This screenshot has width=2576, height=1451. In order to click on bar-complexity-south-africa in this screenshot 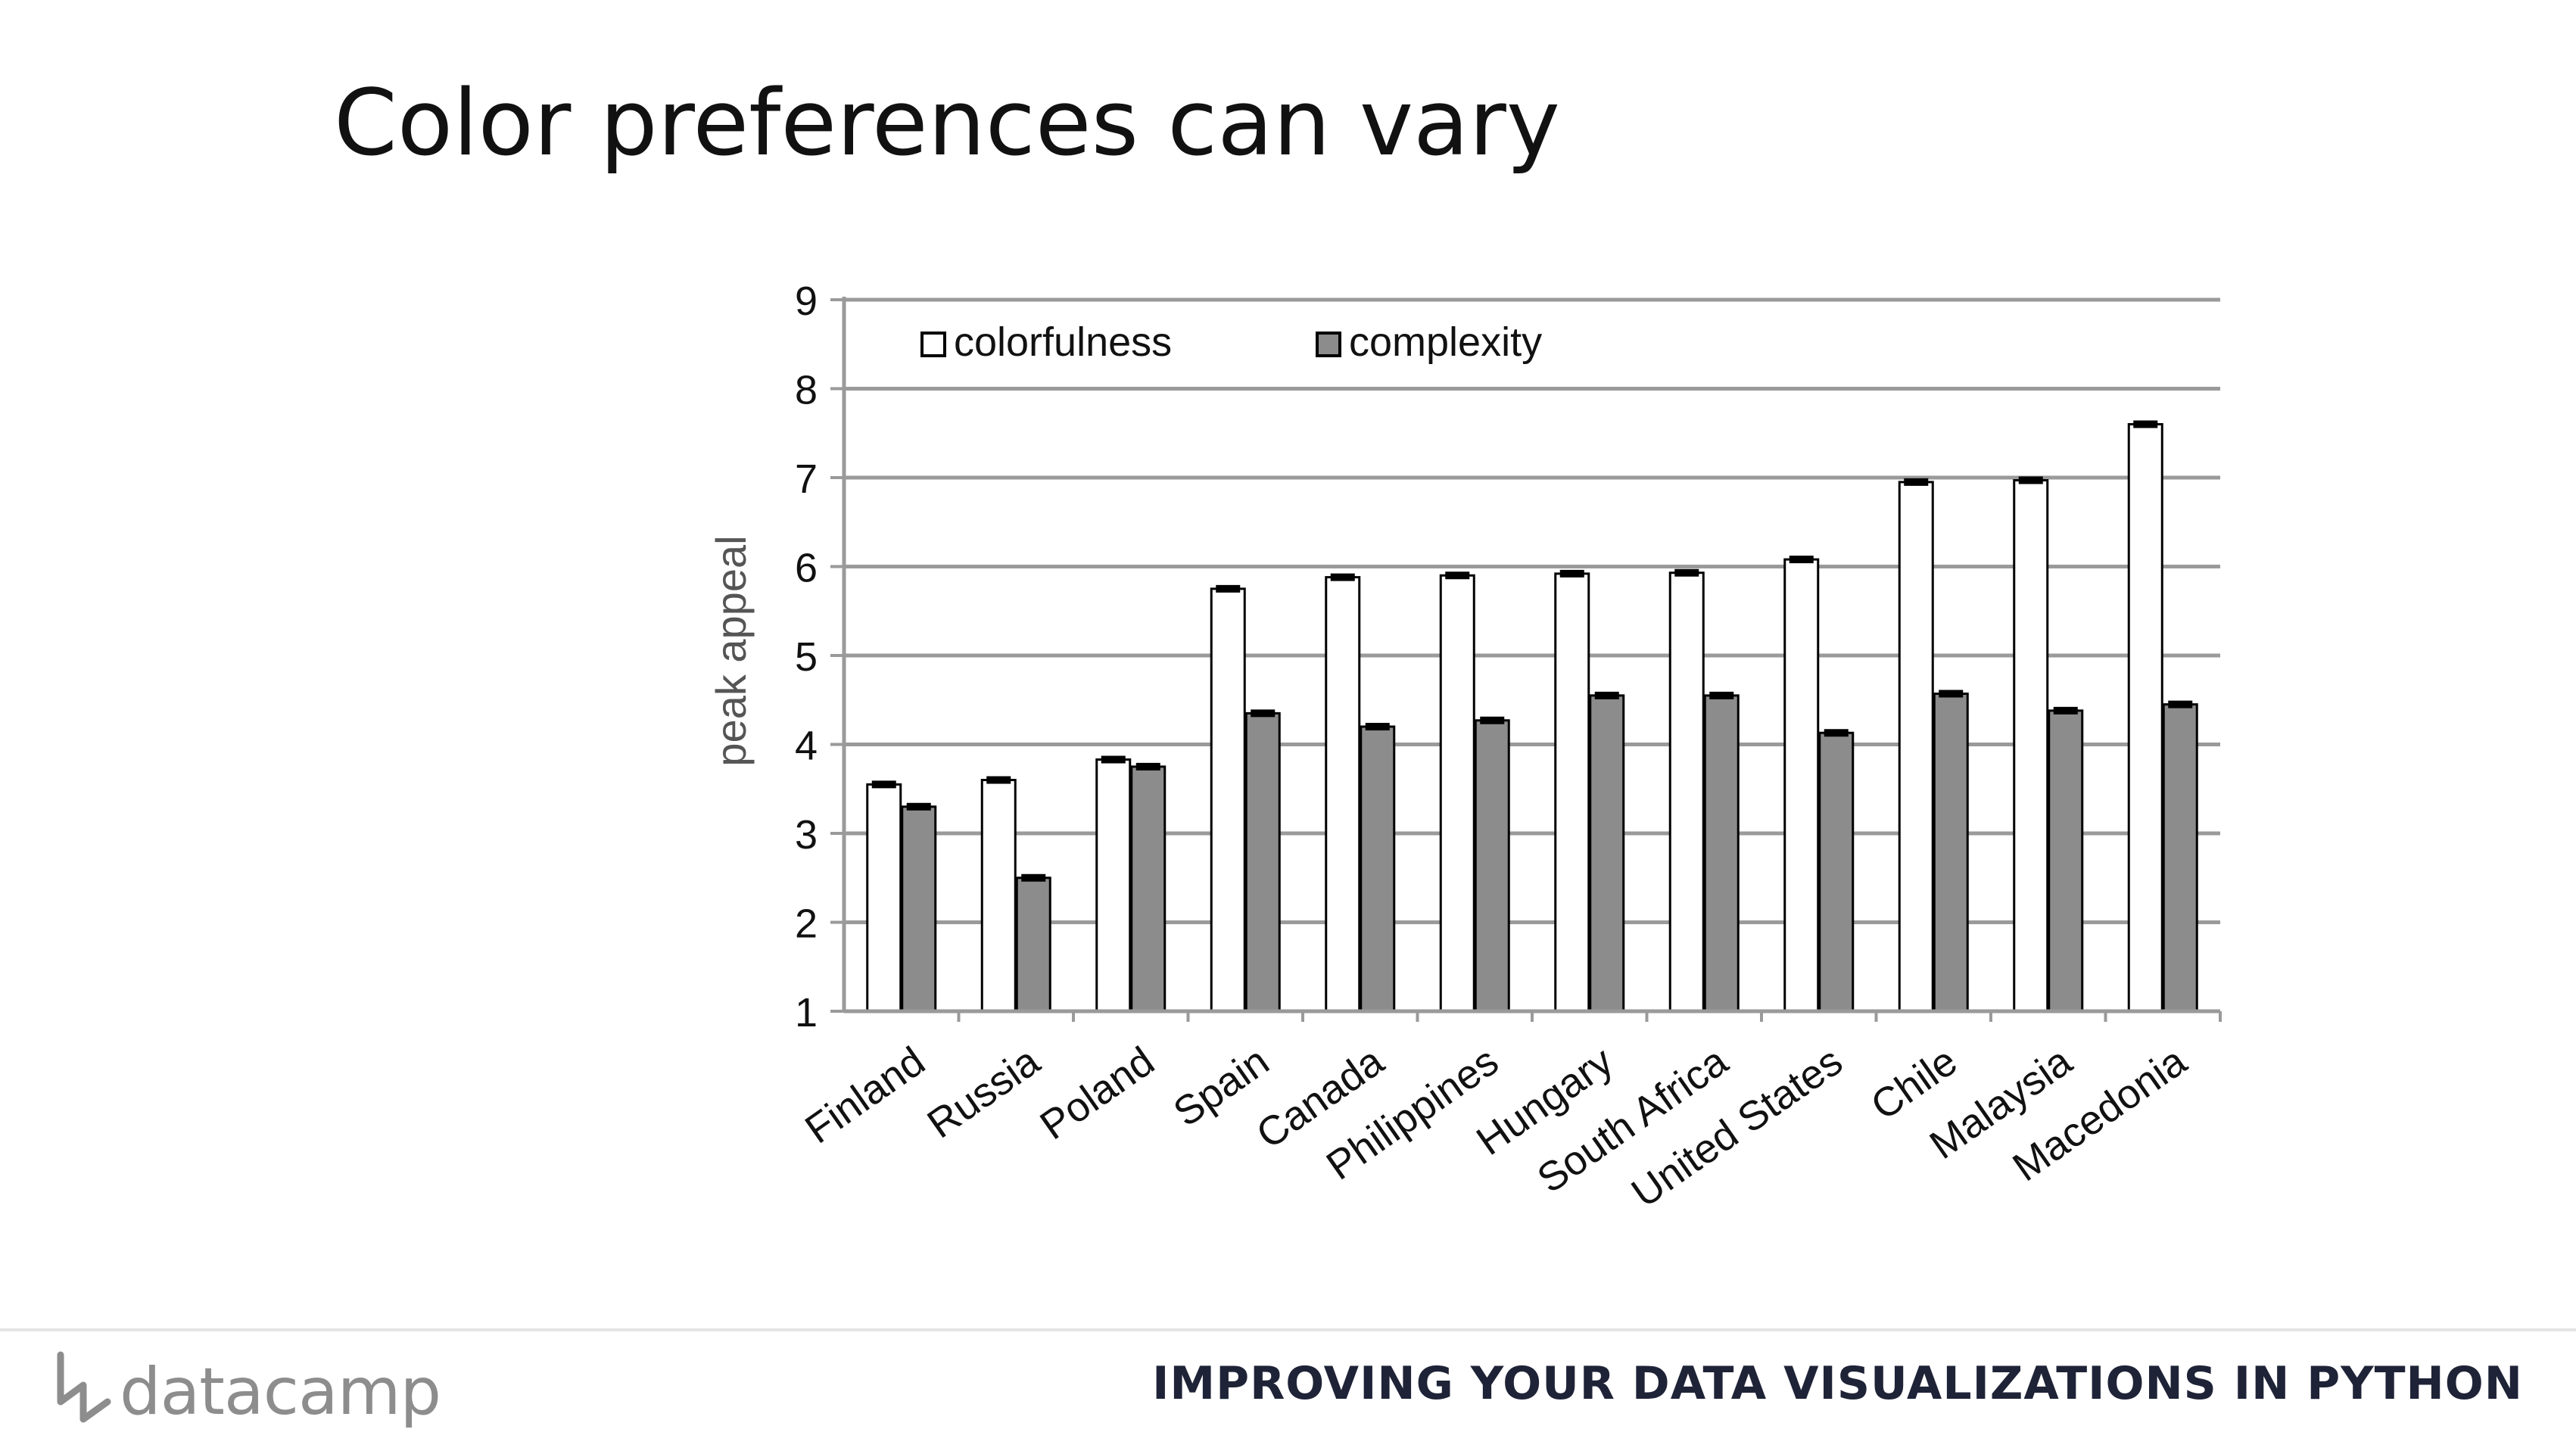, I will do `click(1721, 853)`.